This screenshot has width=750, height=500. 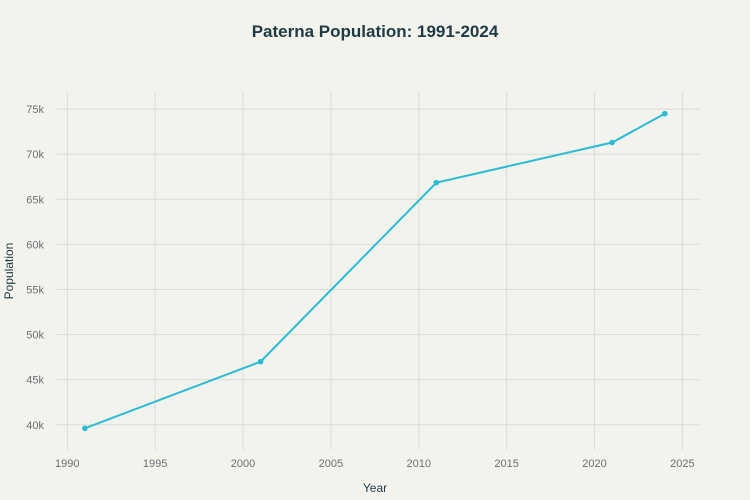 What do you see at coordinates (155, 464) in the screenshot?
I see `x-tick-label: 1995` at bounding box center [155, 464].